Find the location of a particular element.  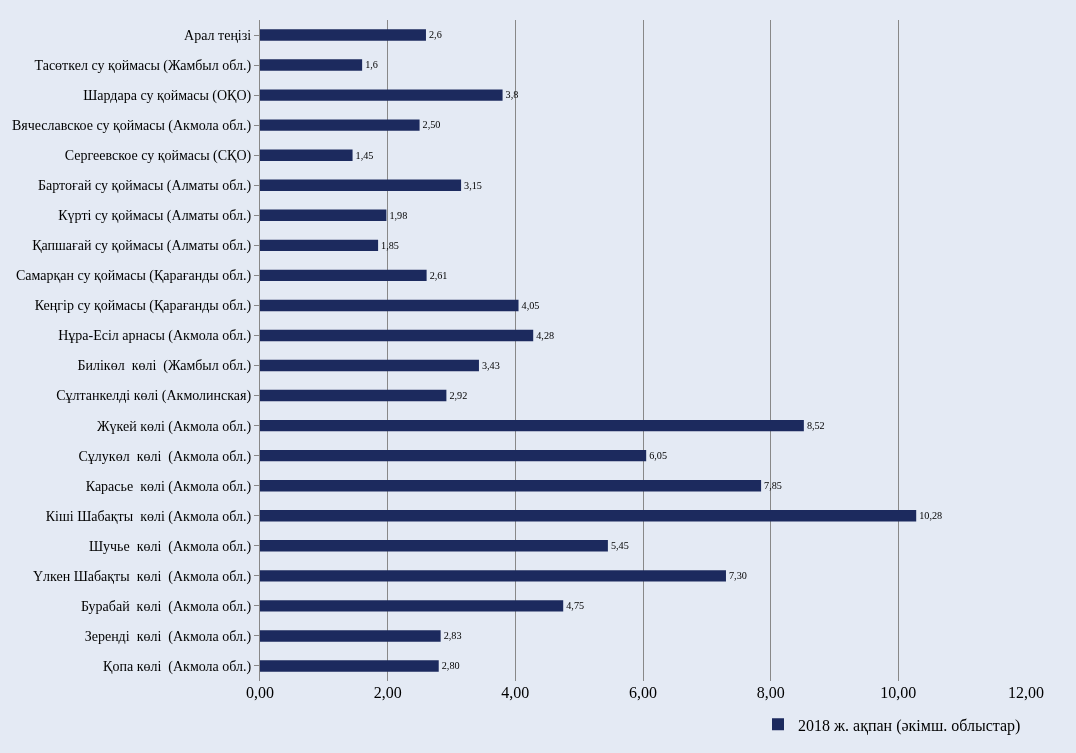

y-tick-label: Кеңгір су қоймасы (Қарағанды обл.) is located at coordinates (143, 306).